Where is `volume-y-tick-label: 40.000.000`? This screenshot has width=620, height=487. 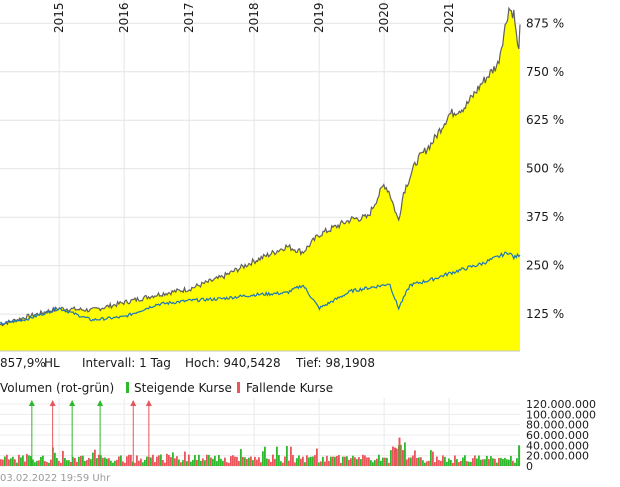
volume-y-tick-label: 40.000.000 is located at coordinates (557, 445).